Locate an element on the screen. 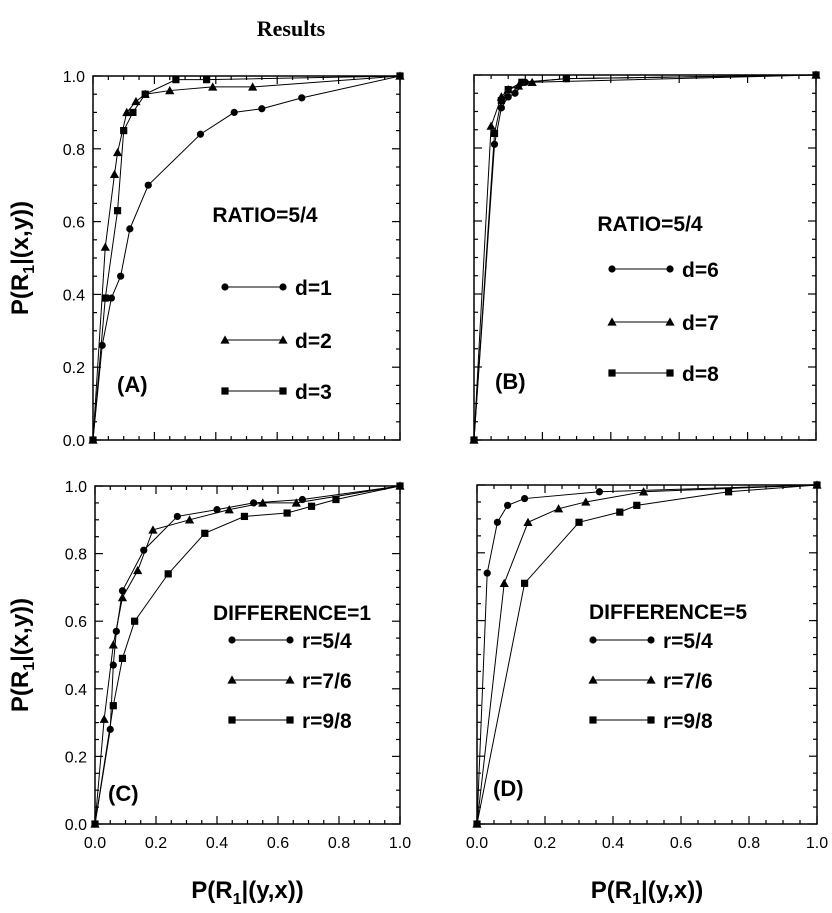  panel-label: (B) is located at coordinates (510, 381).